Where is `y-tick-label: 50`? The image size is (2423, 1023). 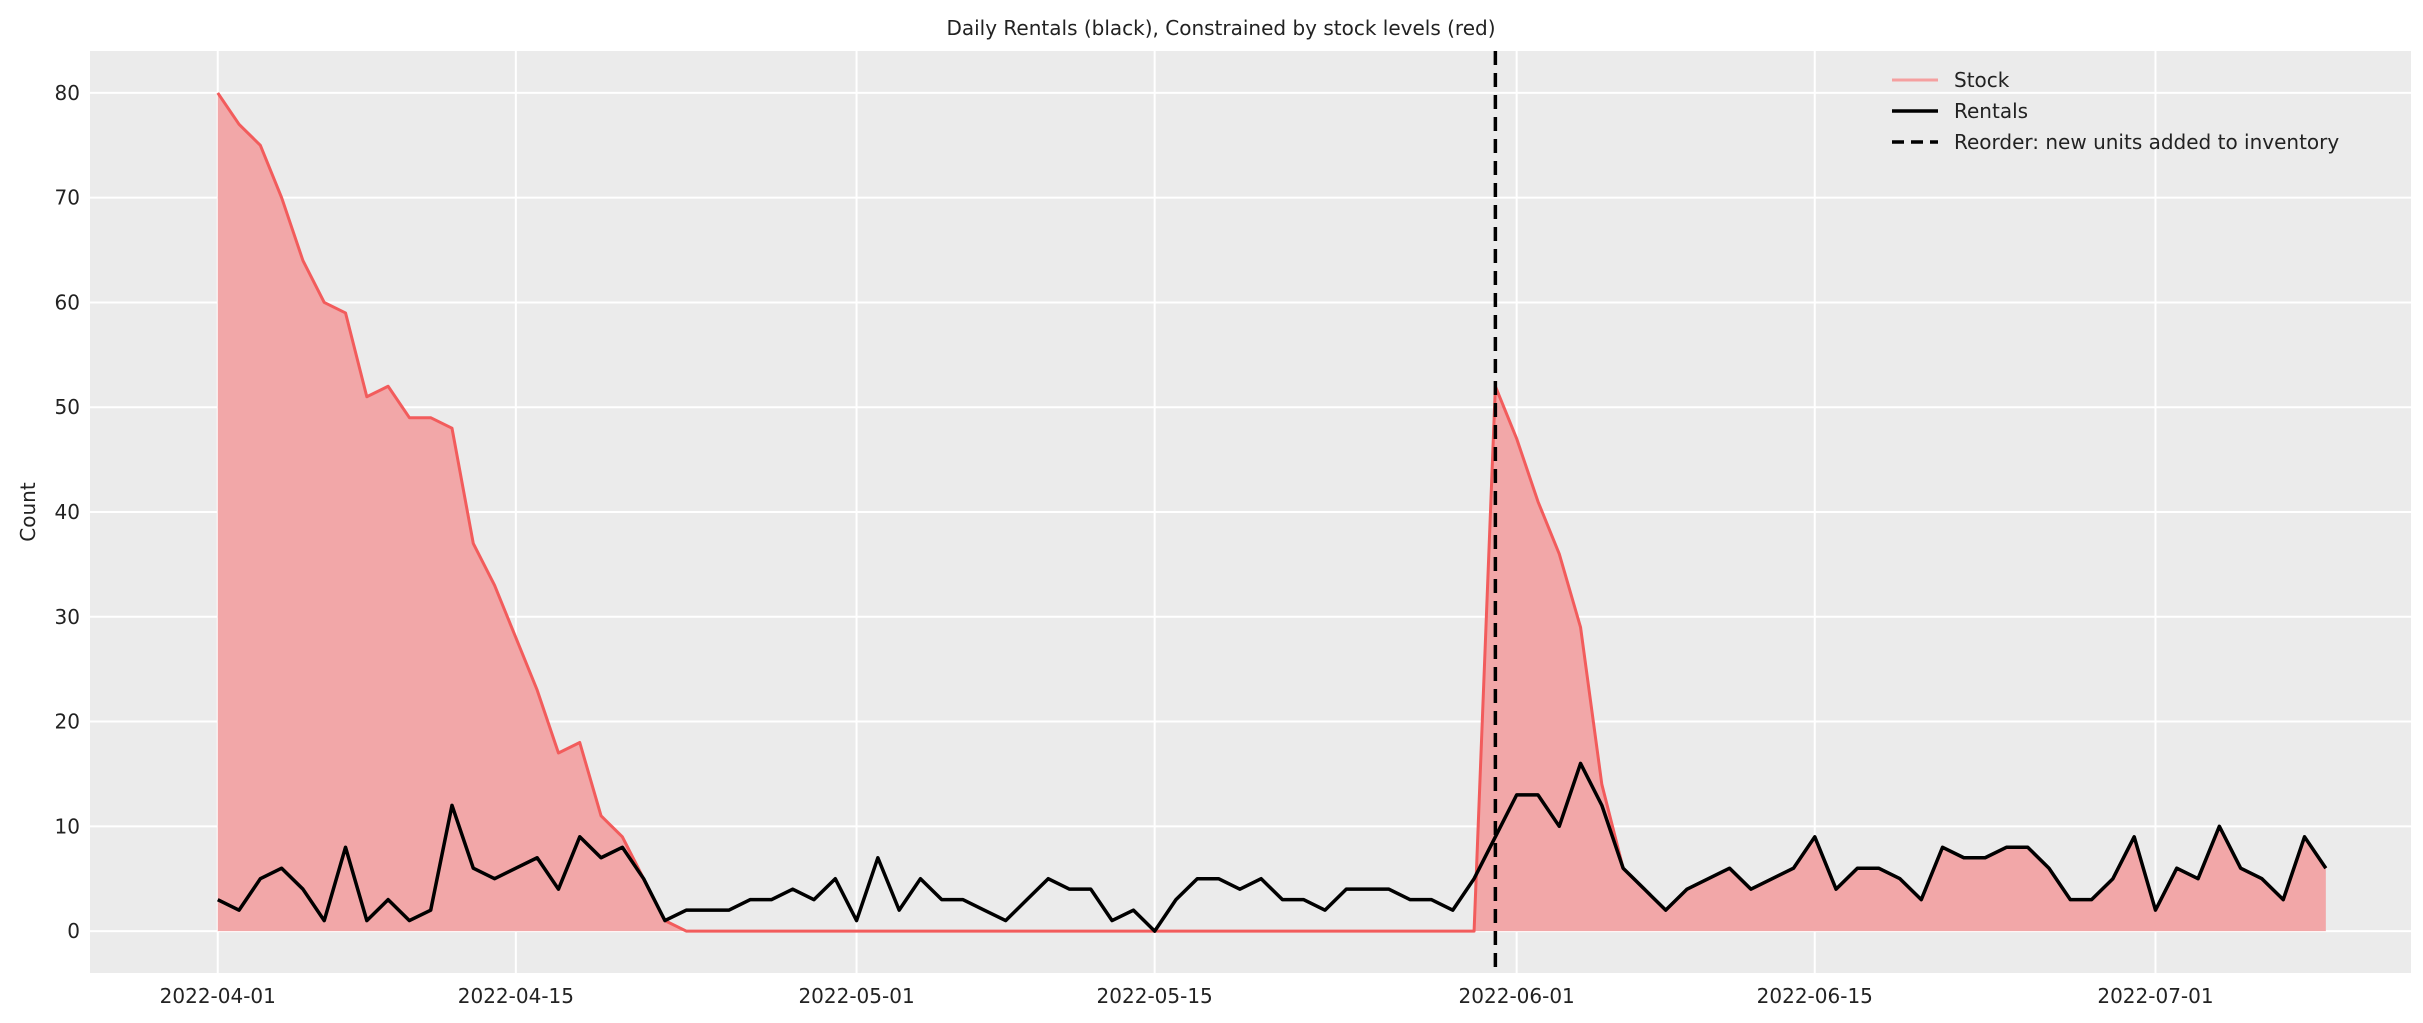
y-tick-label: 50 is located at coordinates (67, 407).